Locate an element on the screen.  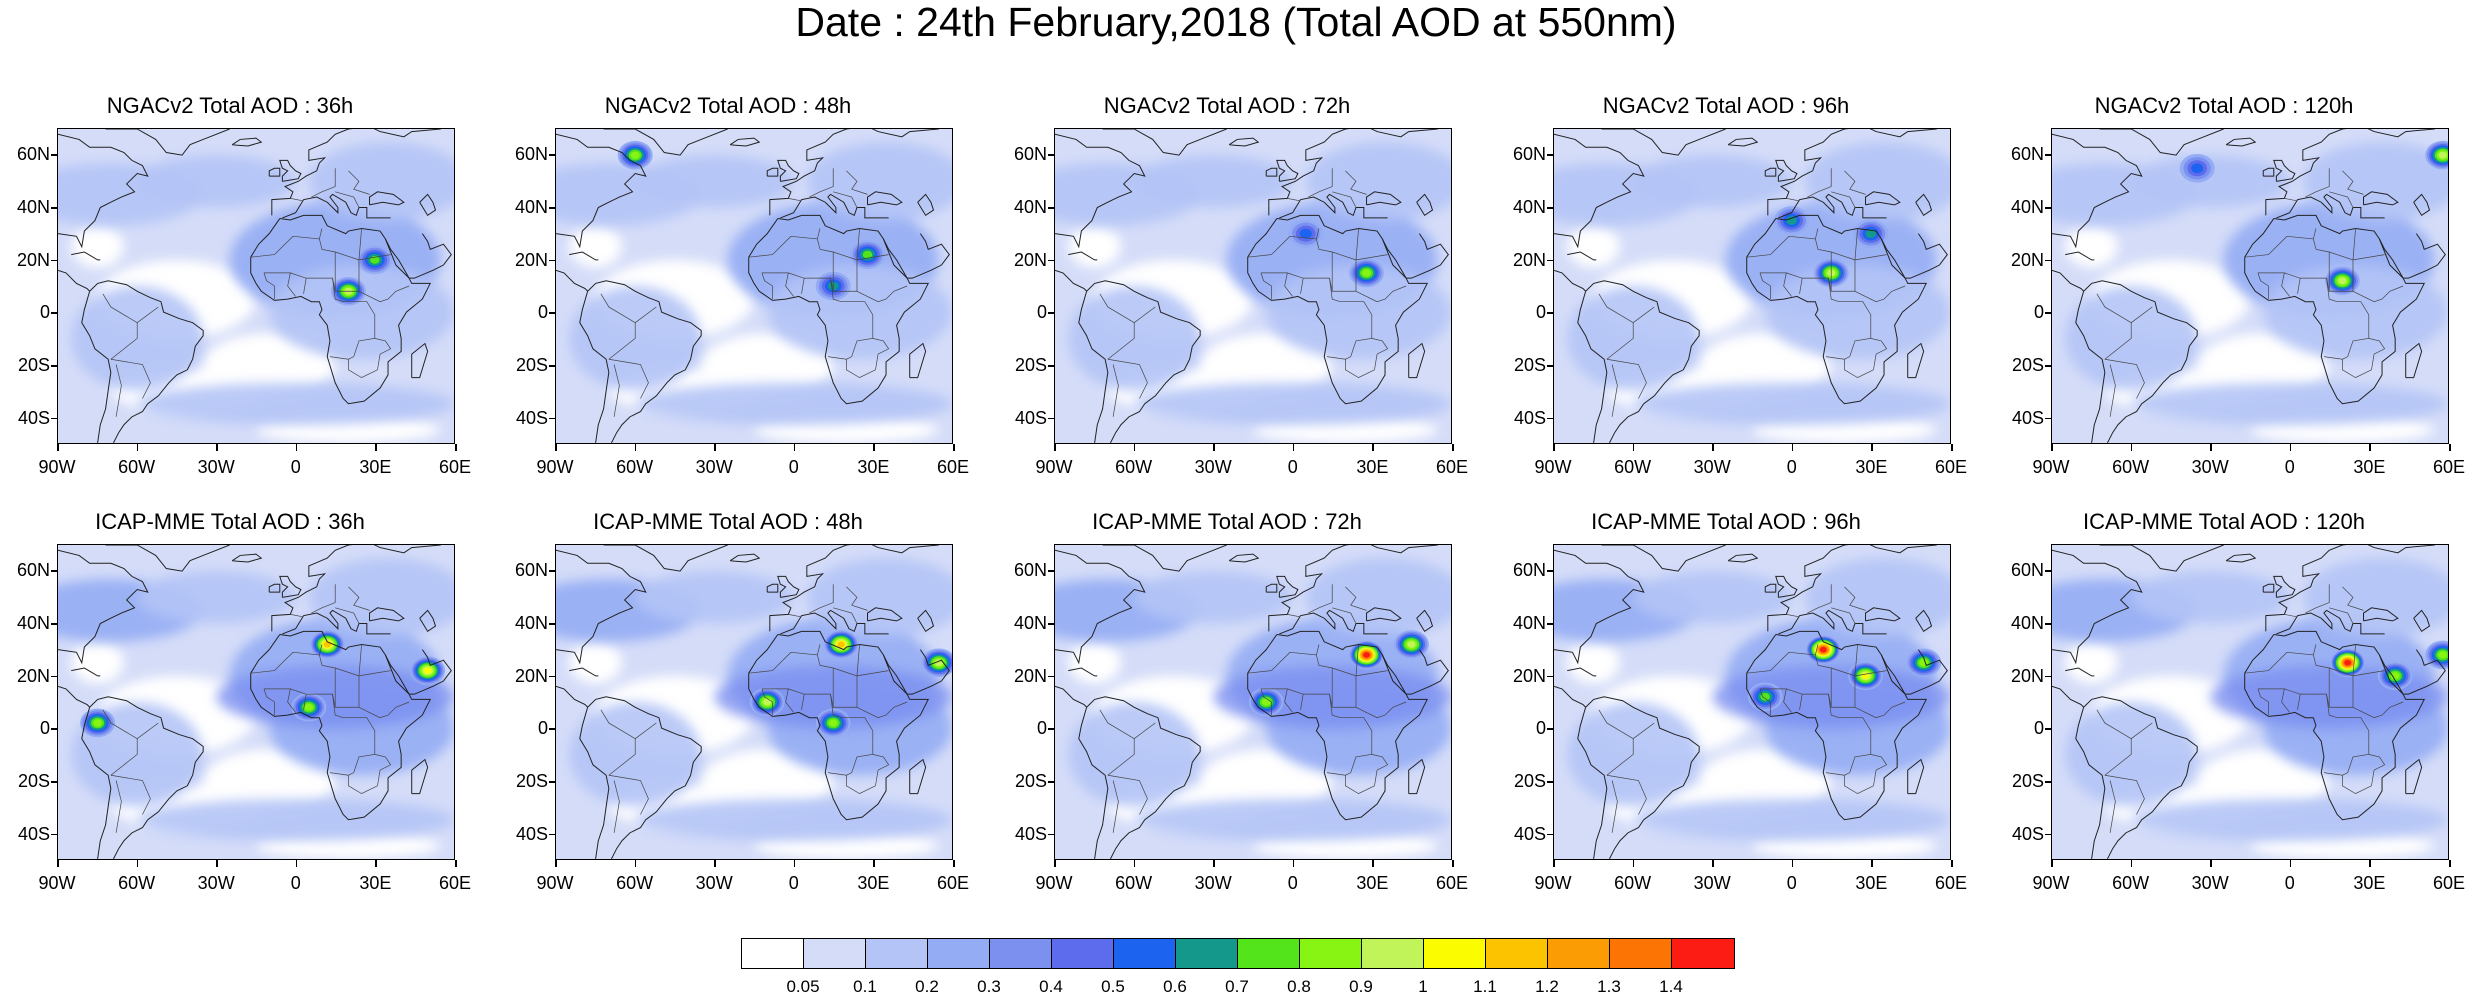
longitude-label: 60E is located at coordinates (1452, 467).